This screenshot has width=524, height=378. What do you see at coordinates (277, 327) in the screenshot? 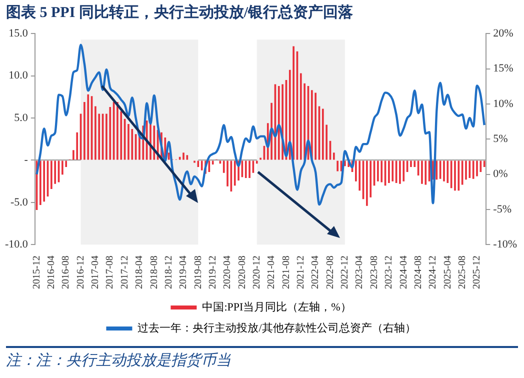
I see `legend-label: 过去一年：央行主动投放/其他存款性公司总资产（右轴）` at bounding box center [277, 327].